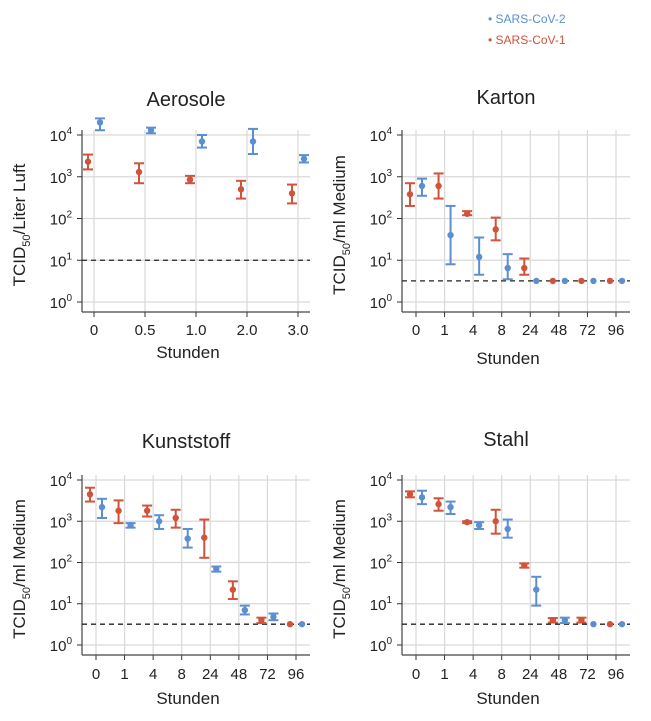 The width and height of the screenshot is (651, 721). Describe the element at coordinates (506, 98) in the screenshot. I see `chart-title: Karton` at that location.